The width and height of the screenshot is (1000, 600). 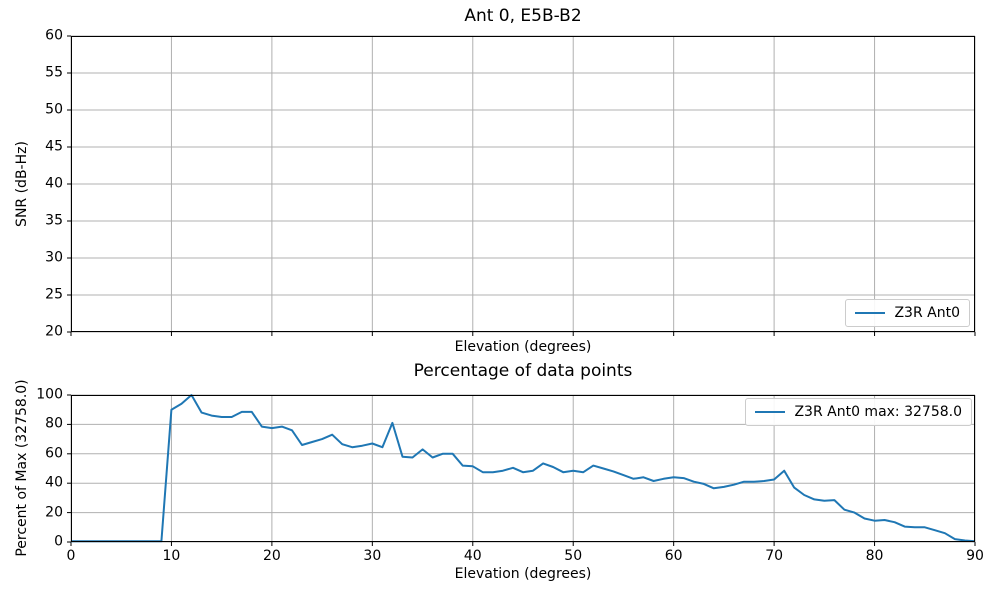 What do you see at coordinates (22, 184) in the screenshot?
I see `top-chart-y-axis-label: SNR (dB-Hz)` at bounding box center [22, 184].